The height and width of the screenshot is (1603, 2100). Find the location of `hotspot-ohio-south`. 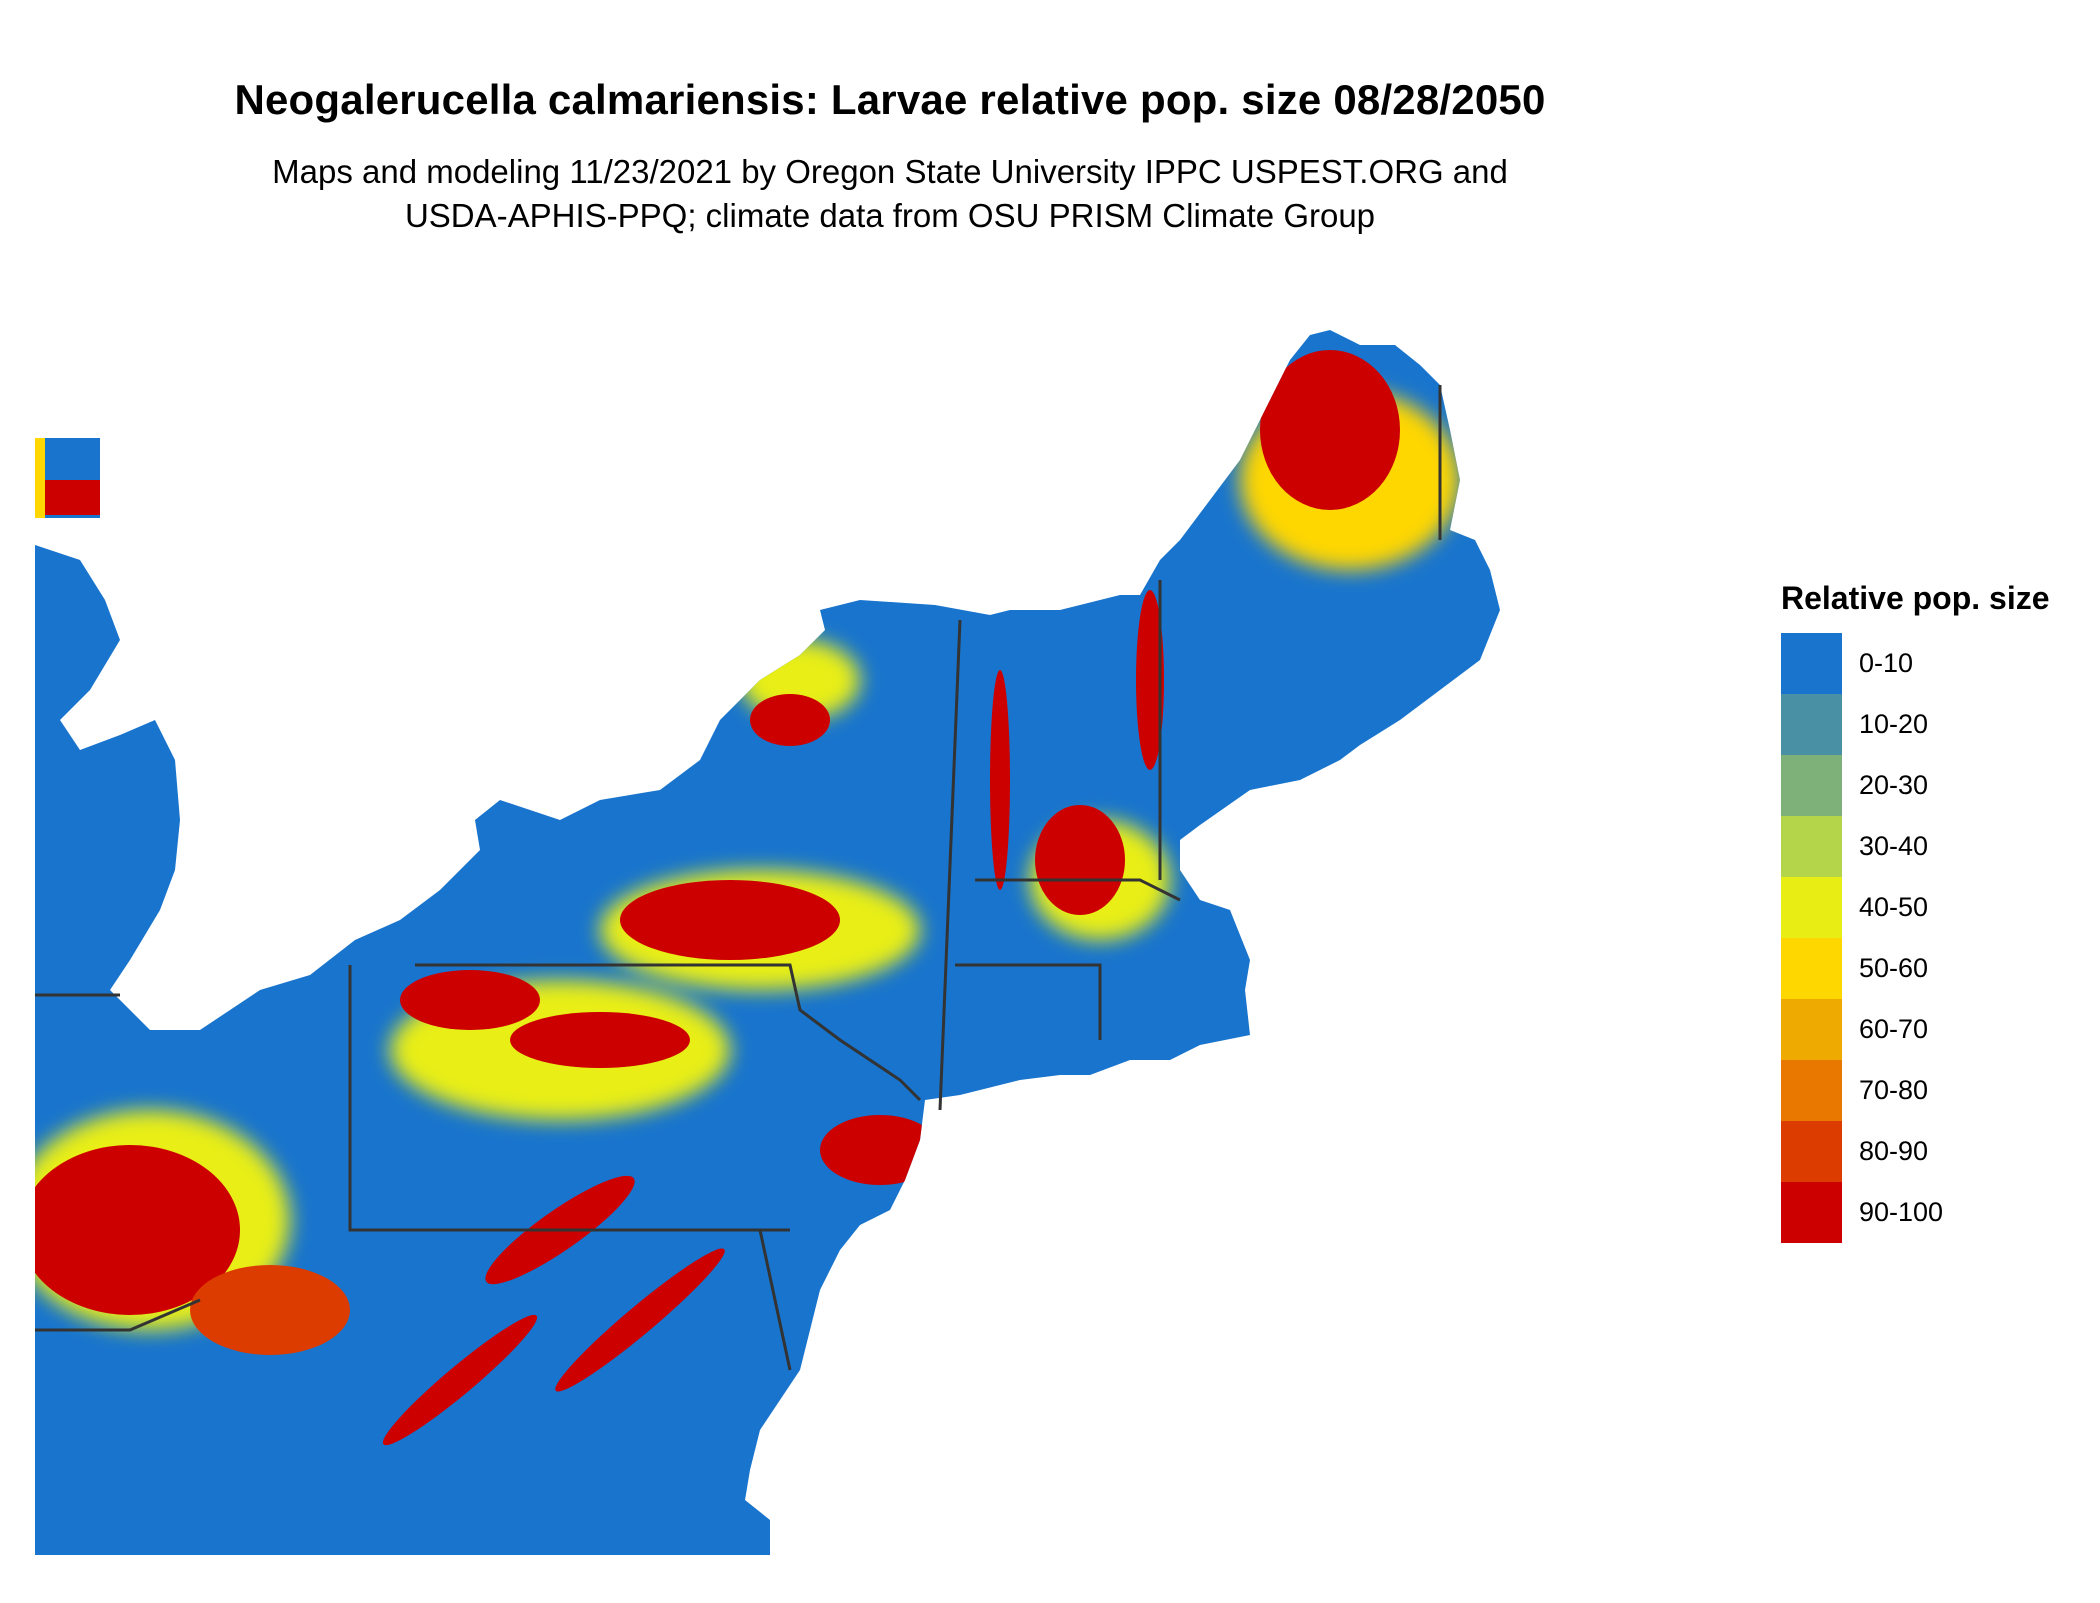

hotspot-ohio-south is located at coordinates (270, 1310).